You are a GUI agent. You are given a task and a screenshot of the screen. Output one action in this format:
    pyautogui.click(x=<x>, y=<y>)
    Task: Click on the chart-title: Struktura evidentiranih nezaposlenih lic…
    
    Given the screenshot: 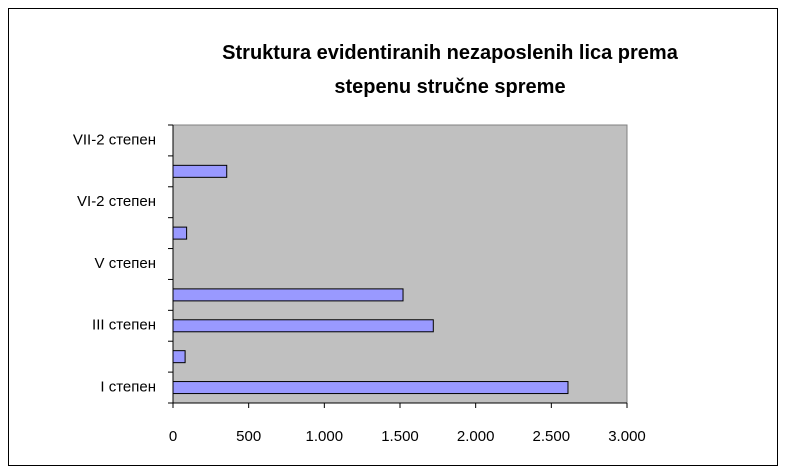 What is the action you would take?
    pyautogui.click(x=450, y=70)
    